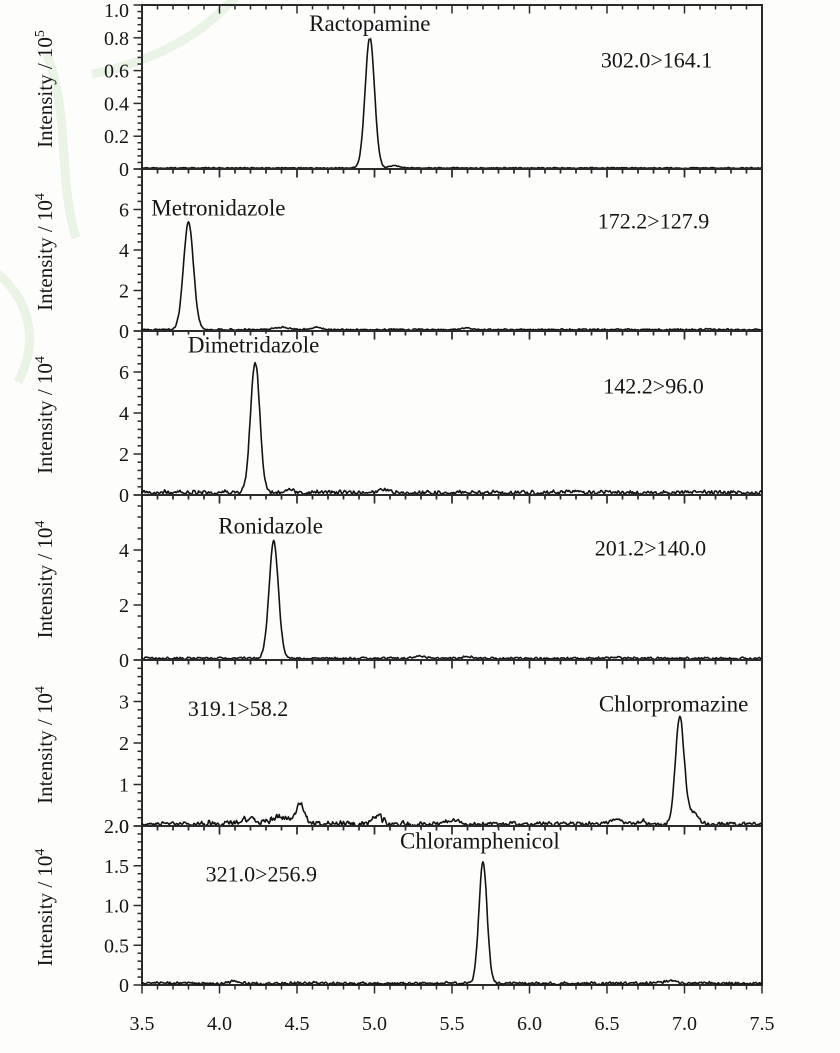 The height and width of the screenshot is (1053, 840). Describe the element at coordinates (219, 1024) in the screenshot. I see `x-tick-label: 4.0` at that location.